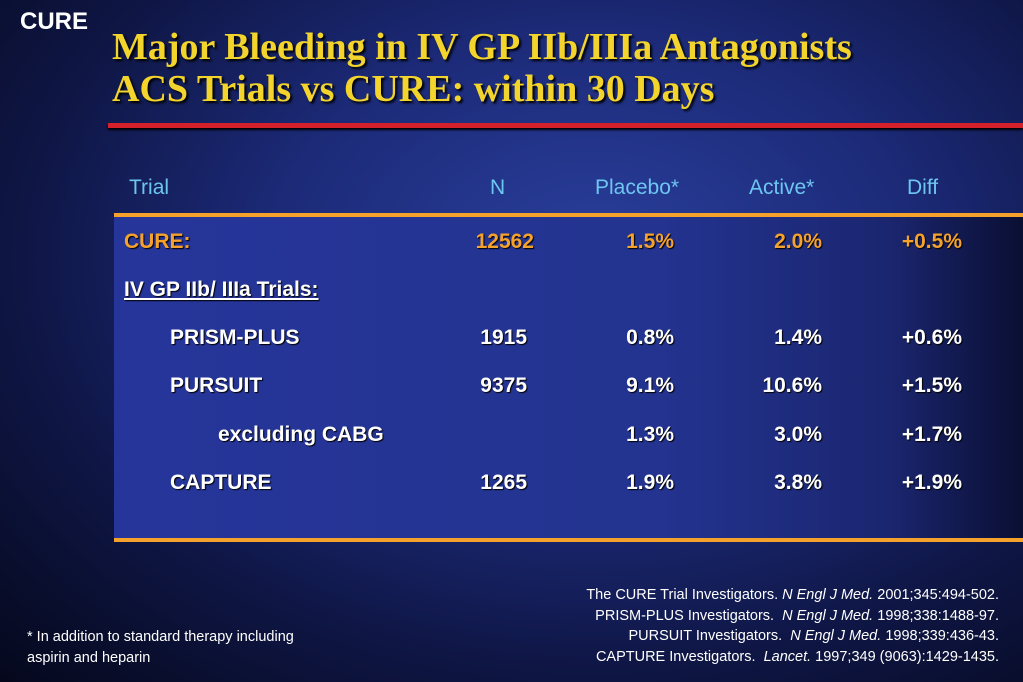 This screenshot has height=682, width=1023. What do you see at coordinates (301, 434) in the screenshot?
I see `trial-name: excluding CABG` at bounding box center [301, 434].